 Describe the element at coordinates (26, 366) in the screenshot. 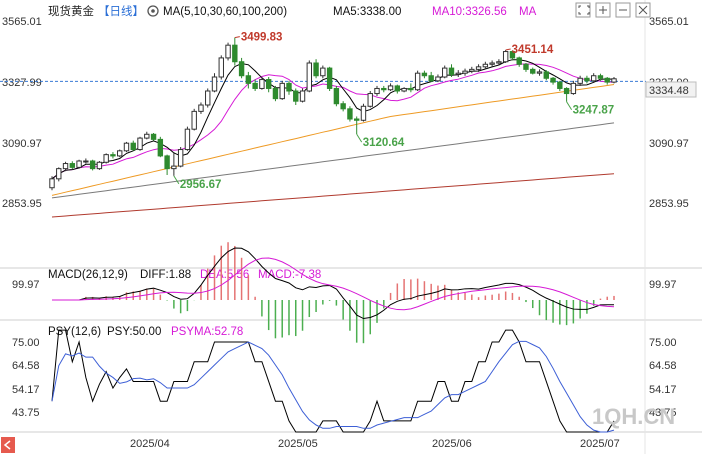

I see `psy-y-tick-left-2: 64.58` at that location.